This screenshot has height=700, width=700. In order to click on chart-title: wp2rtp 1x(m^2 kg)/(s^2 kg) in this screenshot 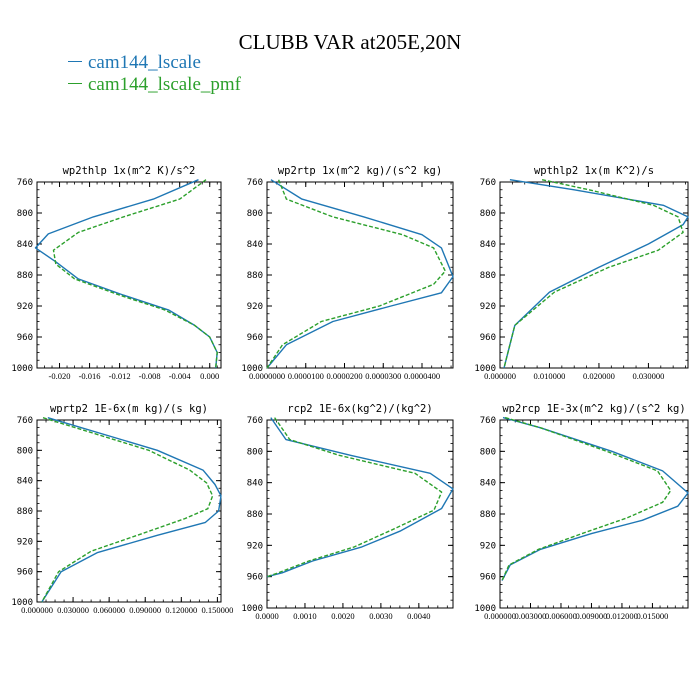, I will do `click(360, 171)`.